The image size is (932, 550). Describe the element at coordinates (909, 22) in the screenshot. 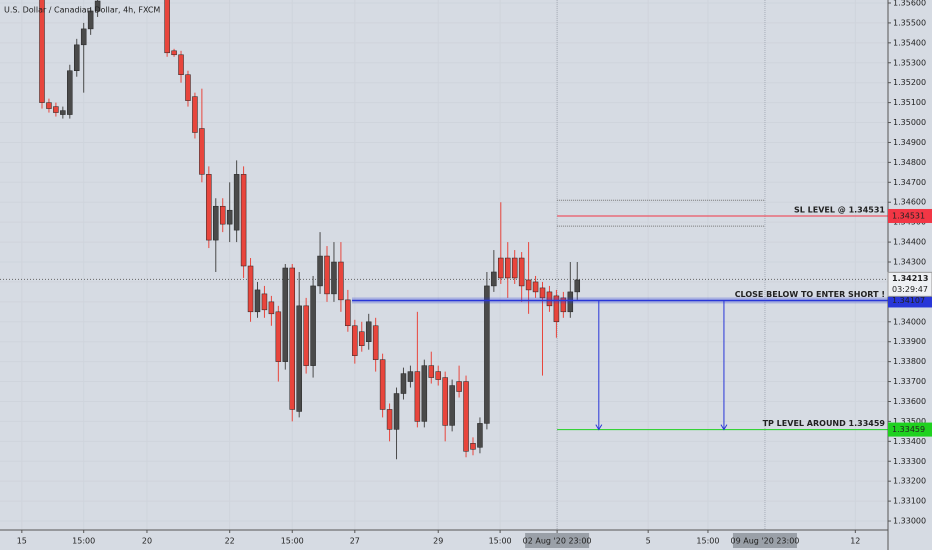

I see `y-tick-label: 1.35500` at that location.